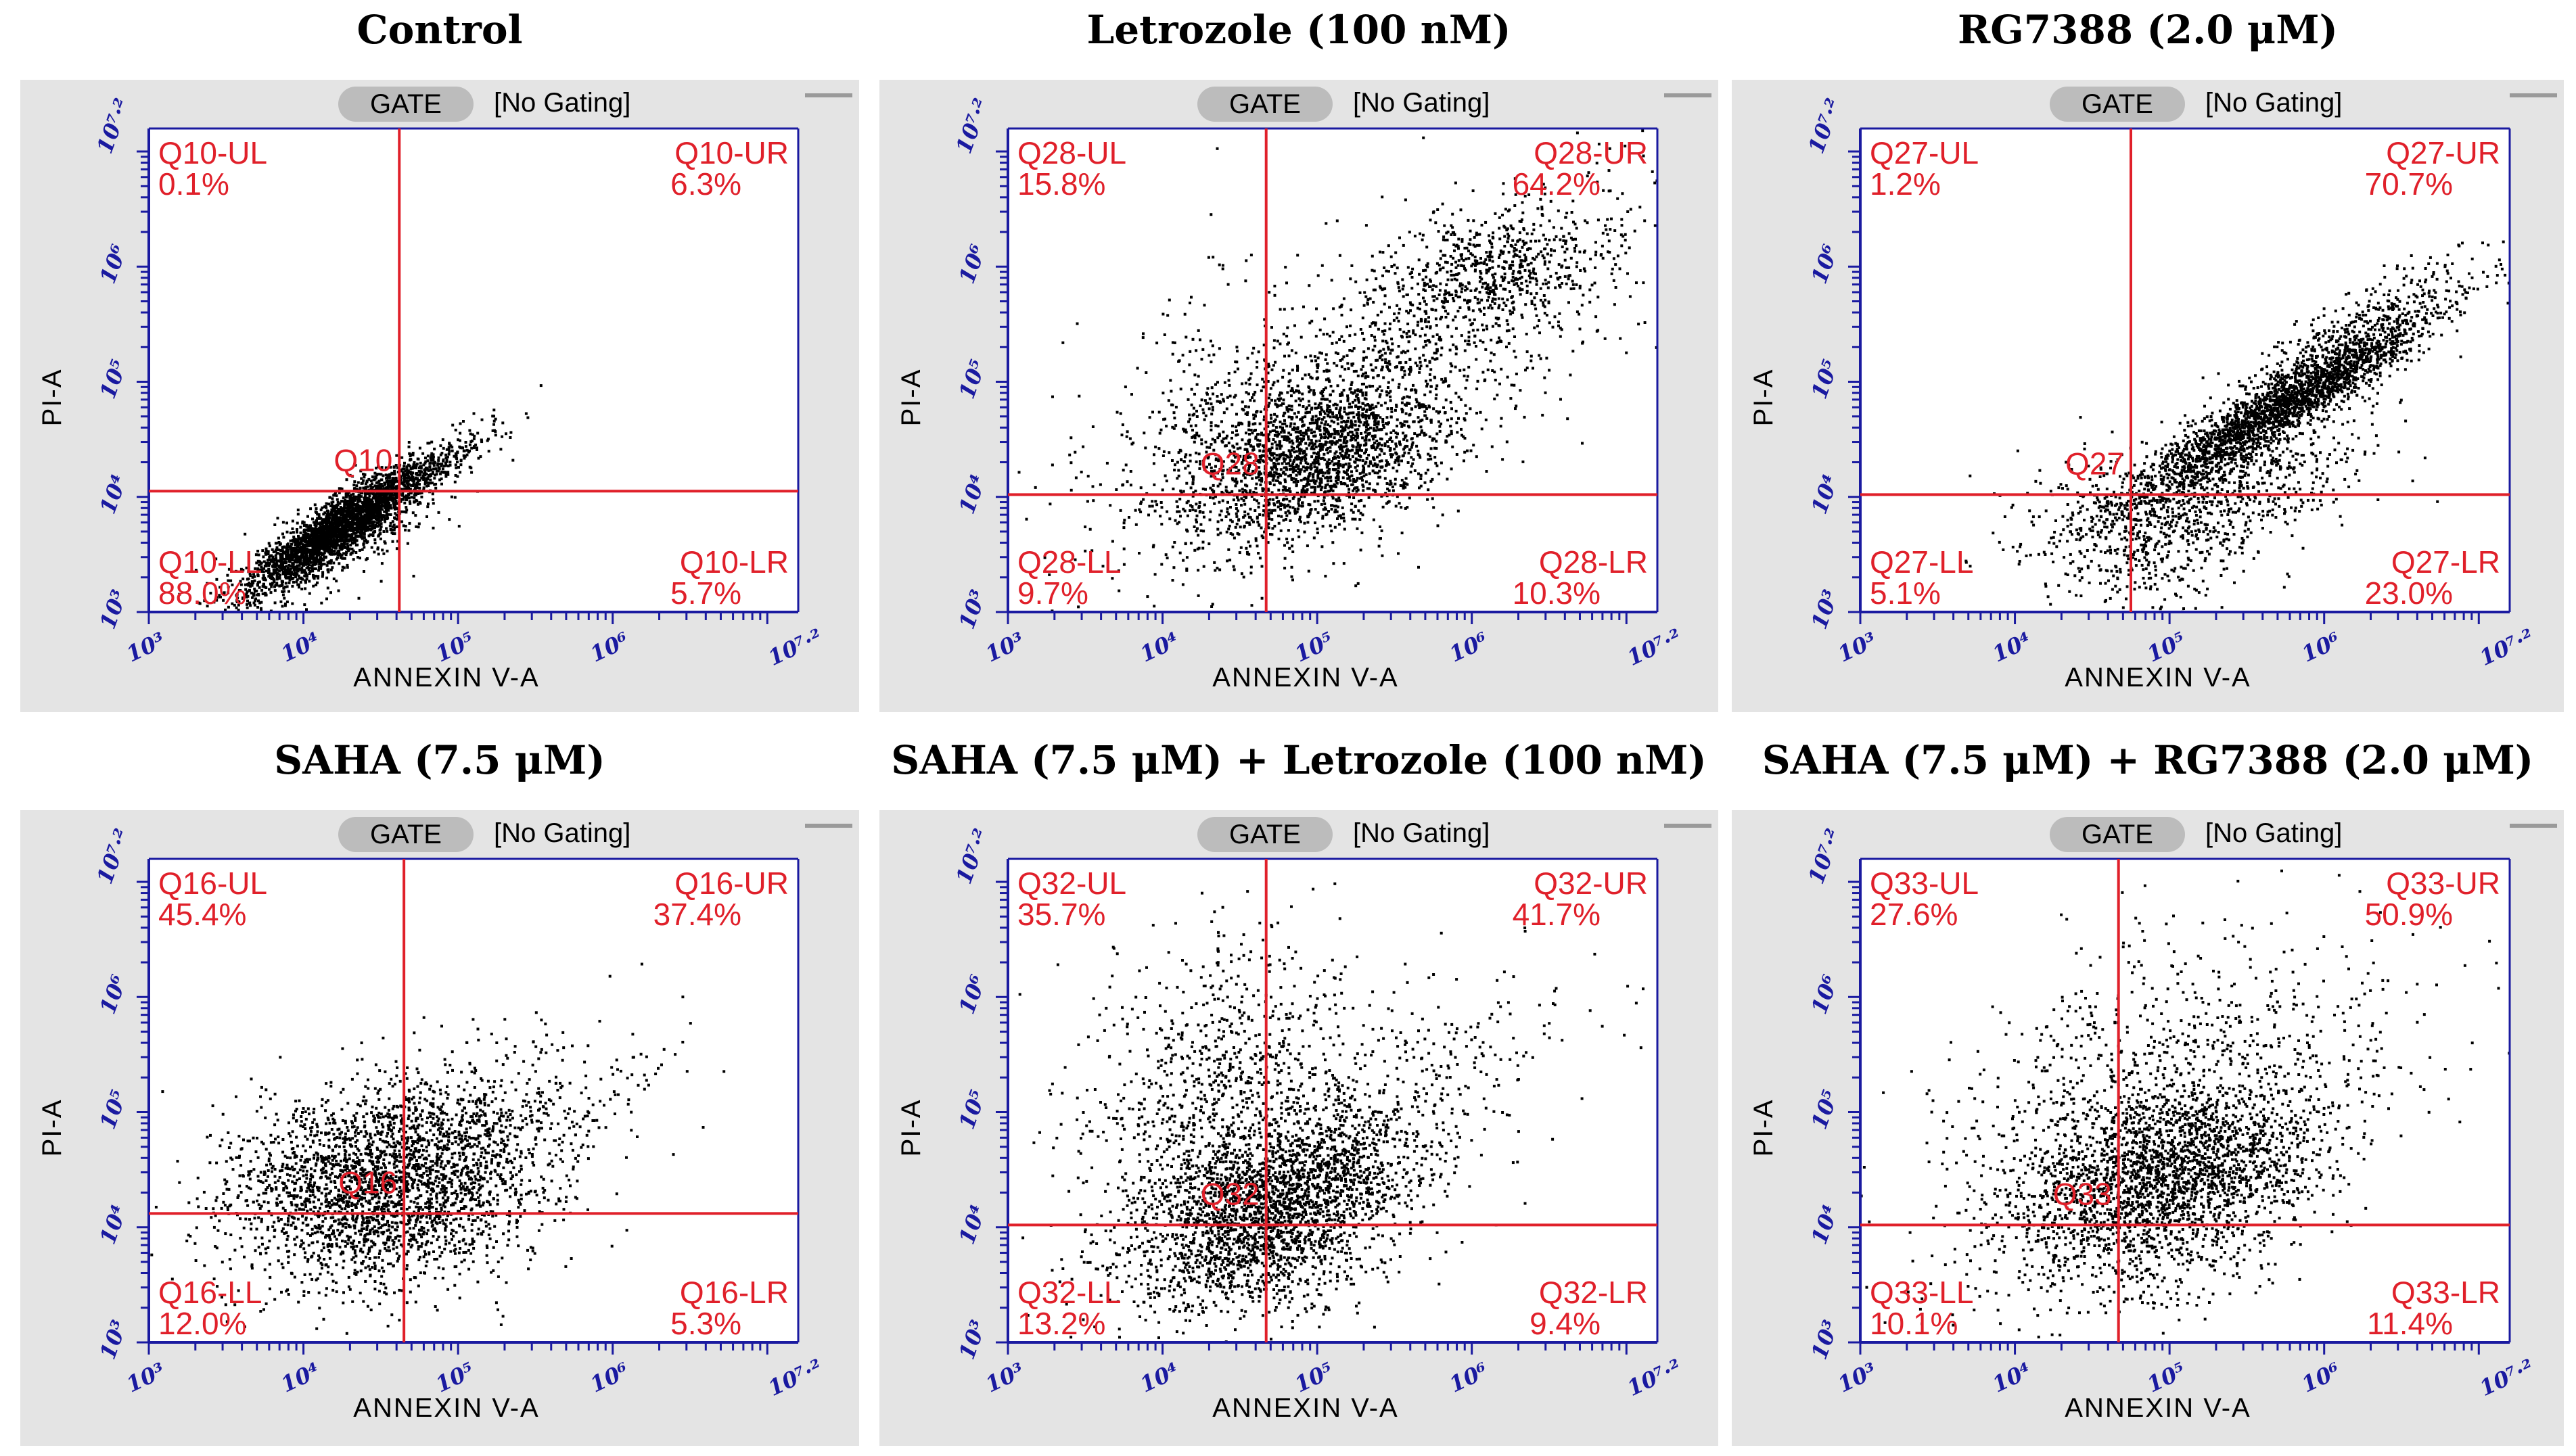  Describe the element at coordinates (446, 678) in the screenshot. I see `x-axis-label: ANNEXIN V-A` at that location.